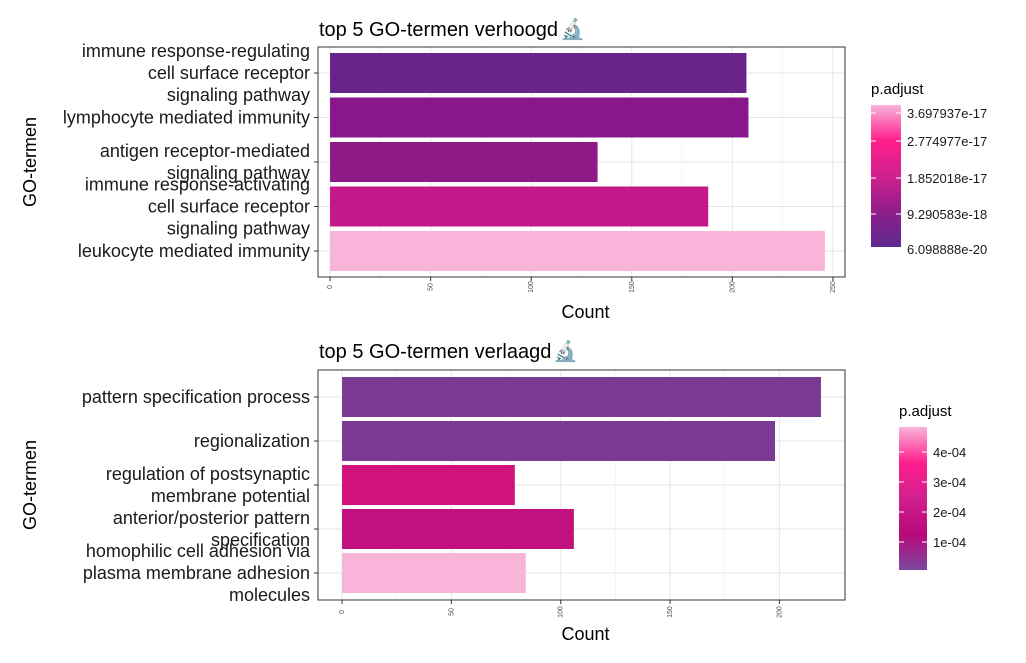 This screenshot has width=1026, height=663. What do you see at coordinates (947, 178) in the screenshot?
I see `legend-label: 1.852018e-17` at bounding box center [947, 178].